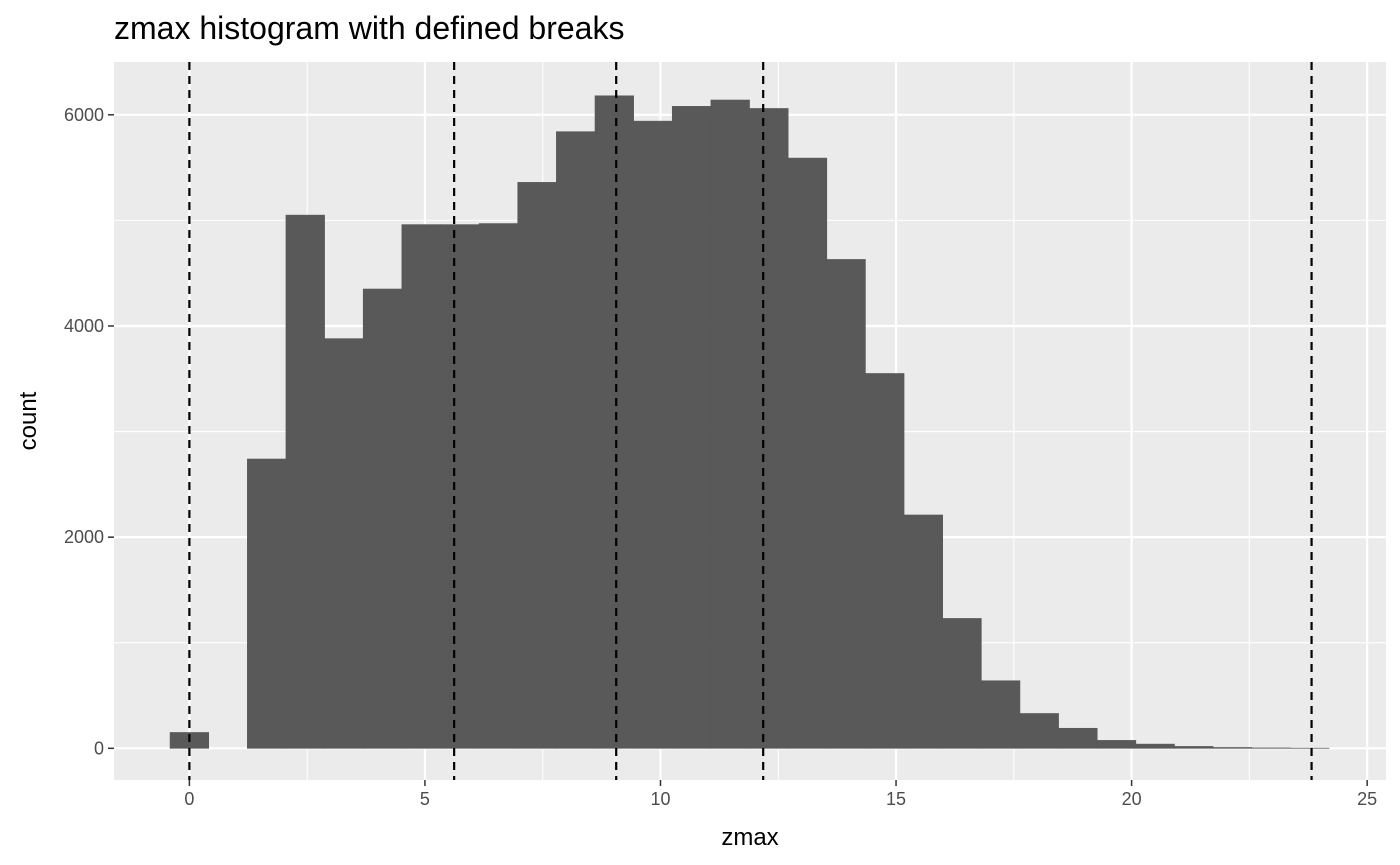 The height and width of the screenshot is (865, 1400). I want to click on x-tick-label: 5, so click(425, 799).